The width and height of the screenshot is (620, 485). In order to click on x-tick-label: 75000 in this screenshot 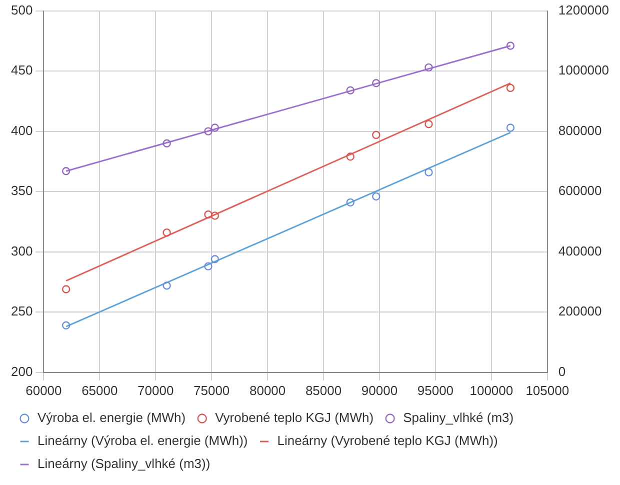, I will do `click(212, 390)`.